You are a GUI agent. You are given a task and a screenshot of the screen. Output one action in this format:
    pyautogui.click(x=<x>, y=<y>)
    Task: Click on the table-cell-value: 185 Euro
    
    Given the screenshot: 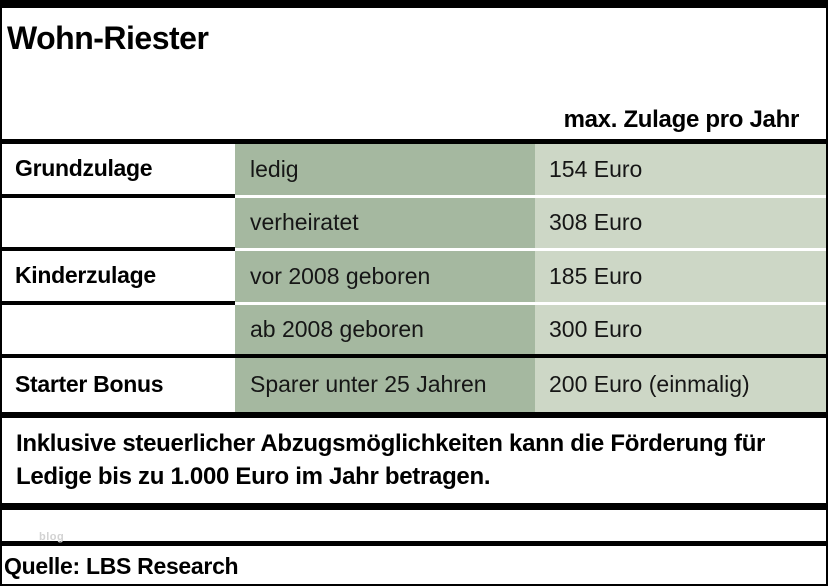 What is the action you would take?
    pyautogui.click(x=680, y=278)
    